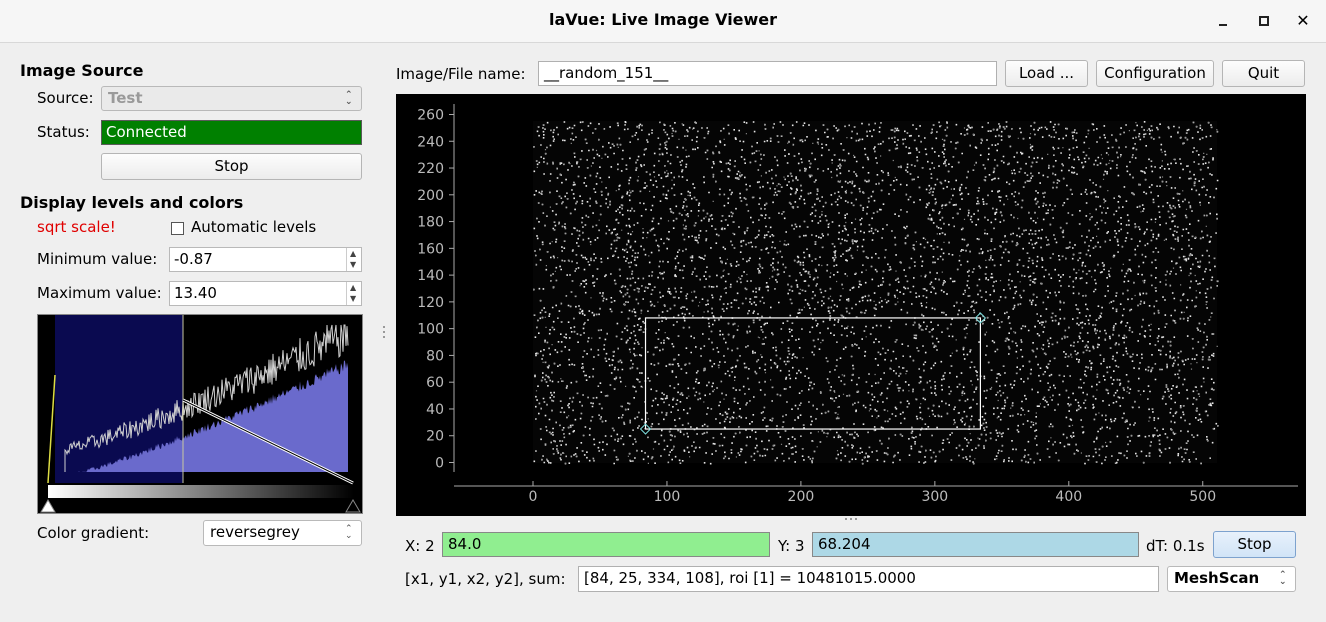 The width and height of the screenshot is (1326, 622). What do you see at coordinates (1263, 73) in the screenshot?
I see `quit-button: Quit` at bounding box center [1263, 73].